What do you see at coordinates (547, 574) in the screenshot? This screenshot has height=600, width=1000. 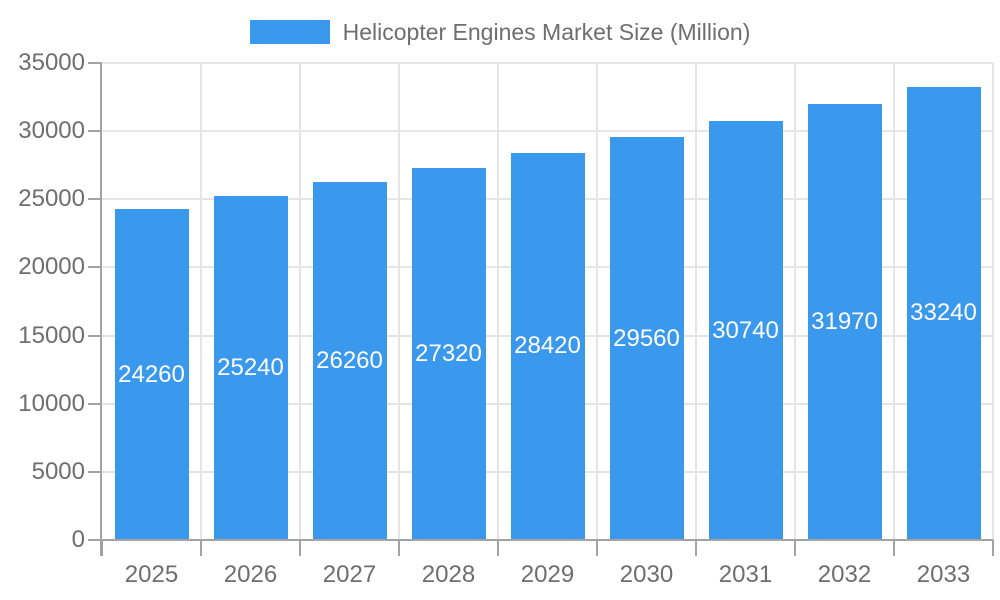 I see `x-axis-tick-label: 2029` at bounding box center [547, 574].